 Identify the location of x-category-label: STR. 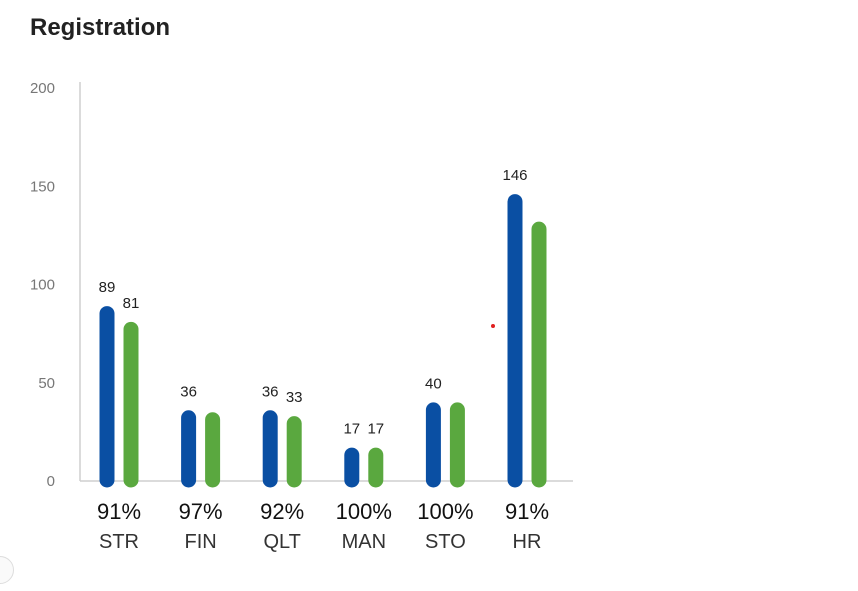
(119, 542).